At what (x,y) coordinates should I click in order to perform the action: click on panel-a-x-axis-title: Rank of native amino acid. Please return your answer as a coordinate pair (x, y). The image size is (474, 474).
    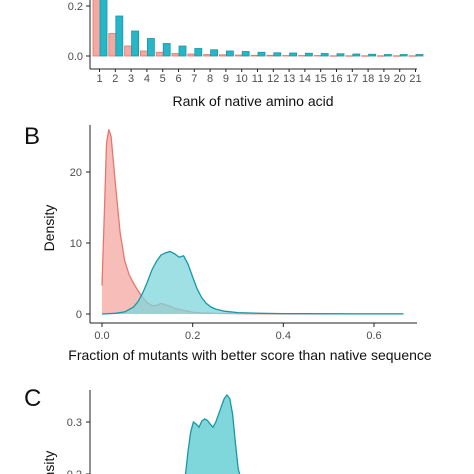
    Looking at the image, I should click on (252, 101).